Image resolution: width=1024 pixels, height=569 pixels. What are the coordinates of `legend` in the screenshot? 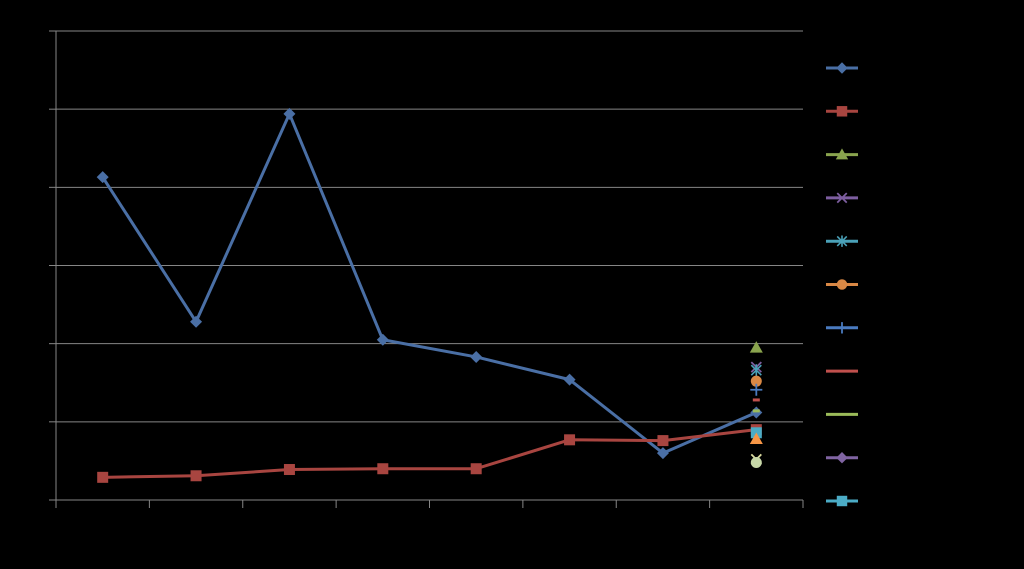 It's located at (842, 284).